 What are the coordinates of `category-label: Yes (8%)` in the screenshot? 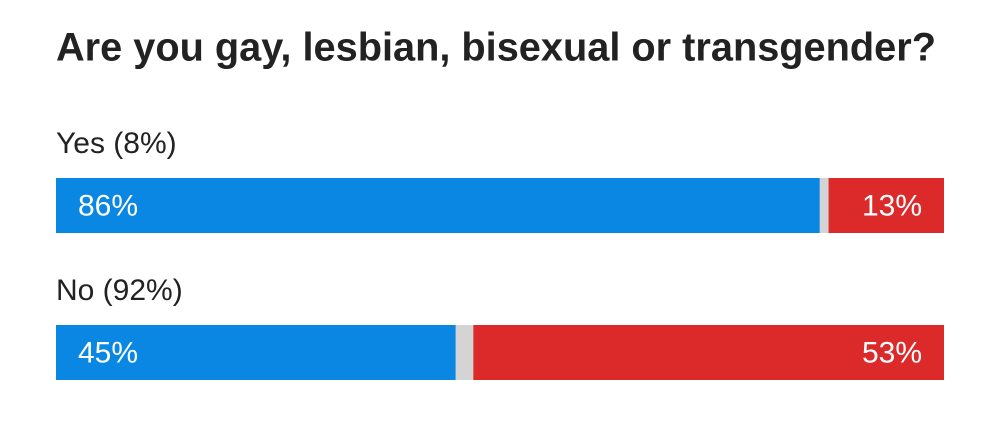 It's located at (116, 143).